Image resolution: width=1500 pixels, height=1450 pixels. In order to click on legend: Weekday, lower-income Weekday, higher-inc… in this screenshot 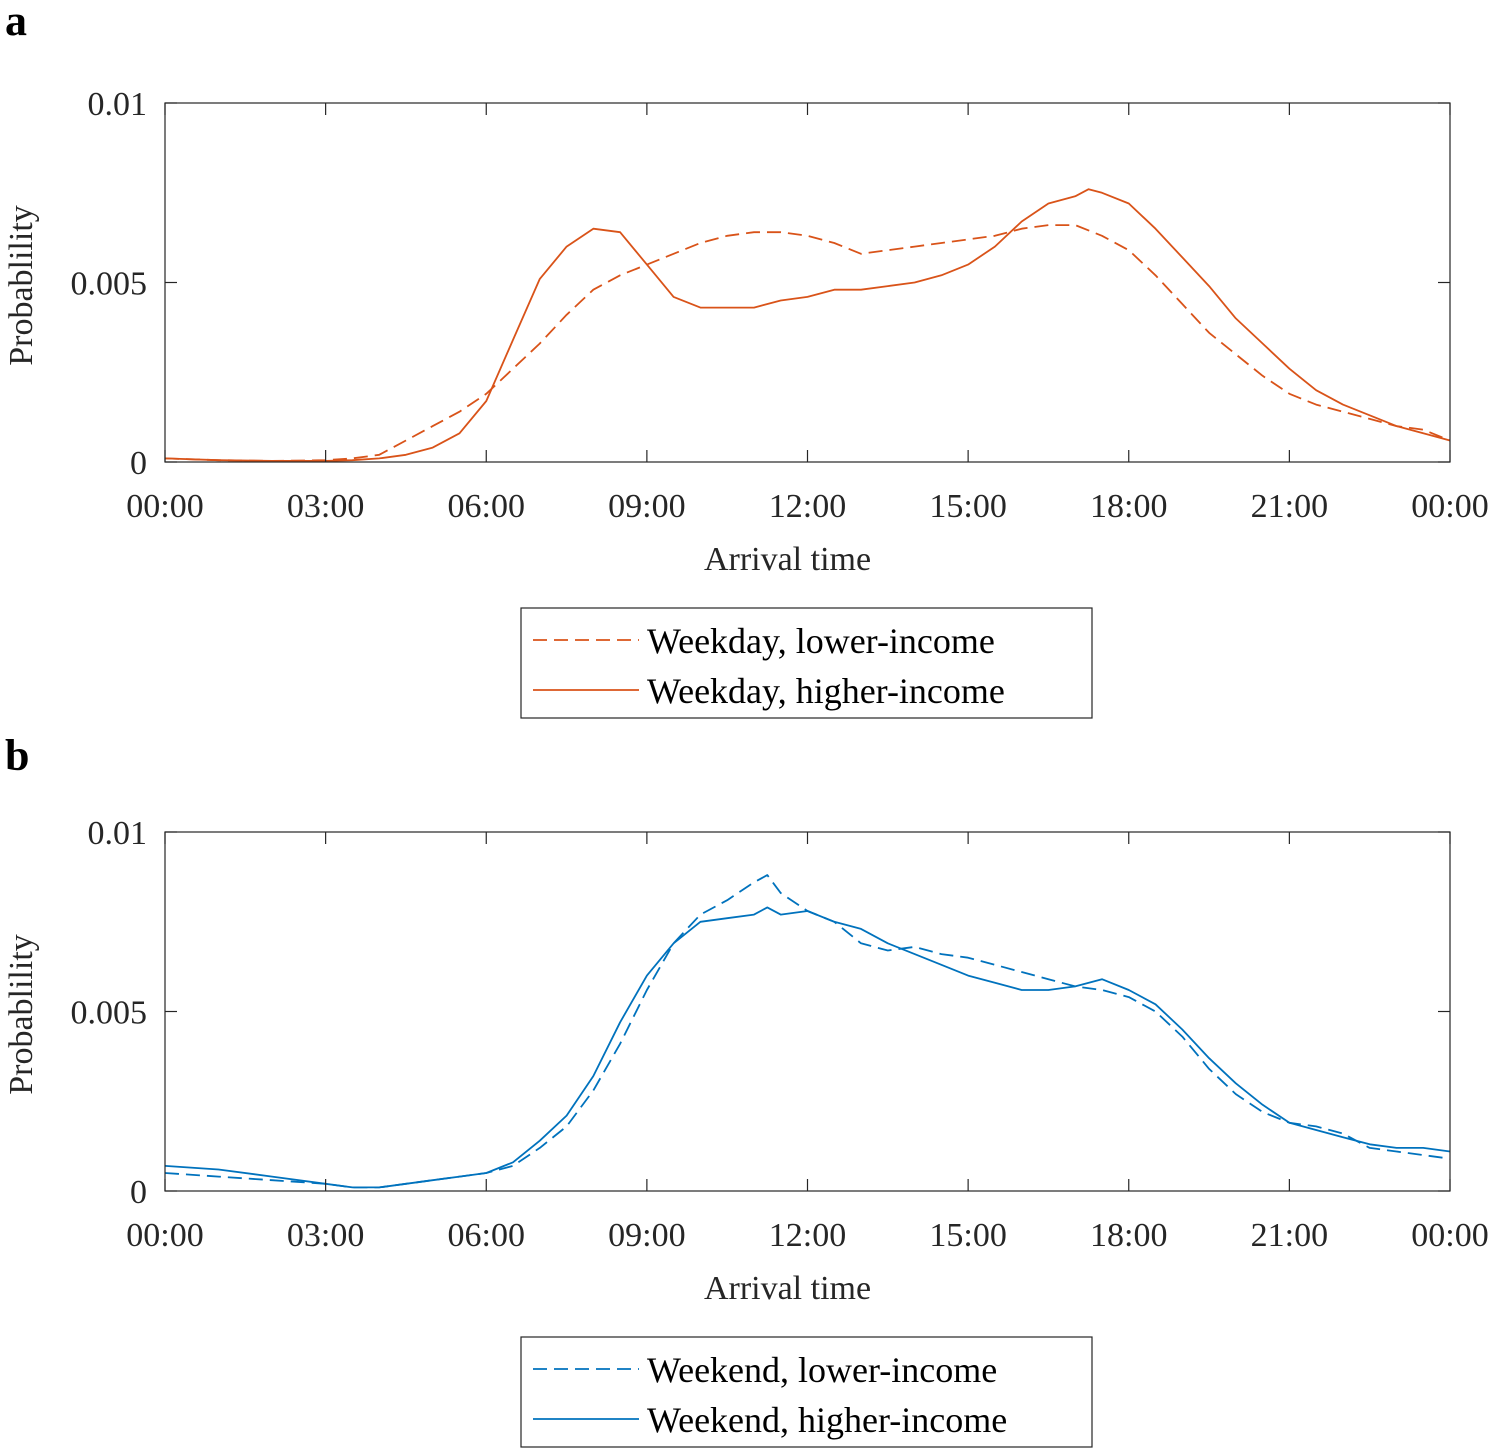, I will do `click(806, 663)`.